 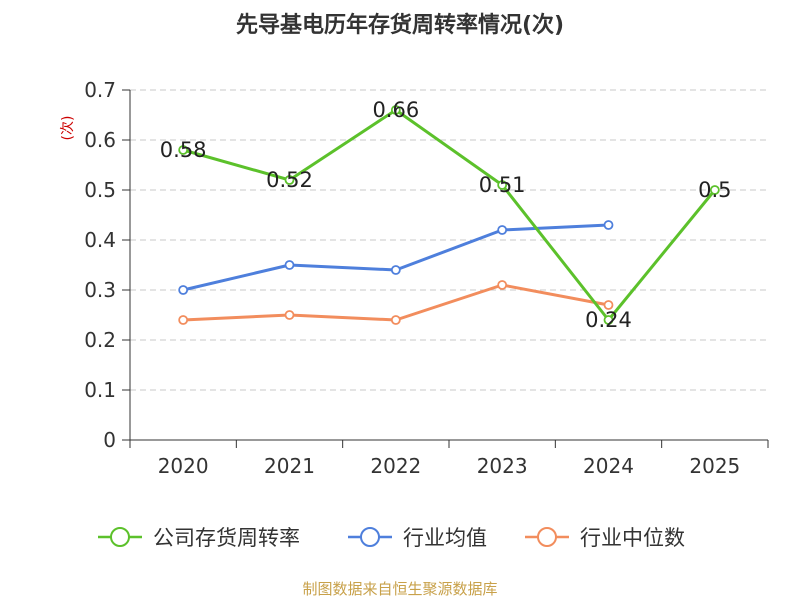 What do you see at coordinates (100, 240) in the screenshot?
I see `y-tick-label: 0.4` at bounding box center [100, 240].